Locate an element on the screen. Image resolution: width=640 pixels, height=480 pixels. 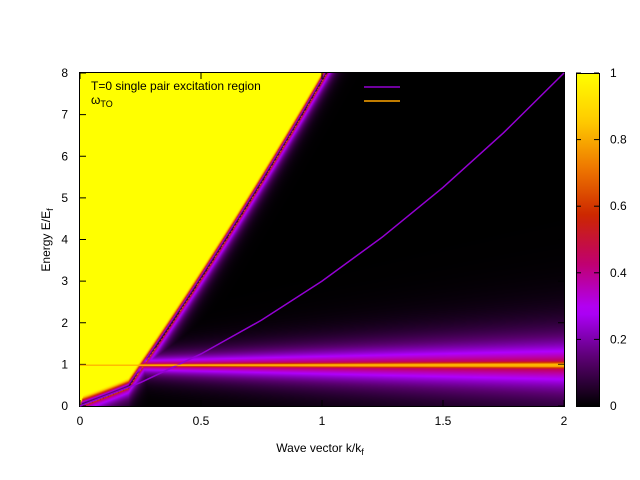
y-tick-label: 3 is located at coordinates (64, 281).